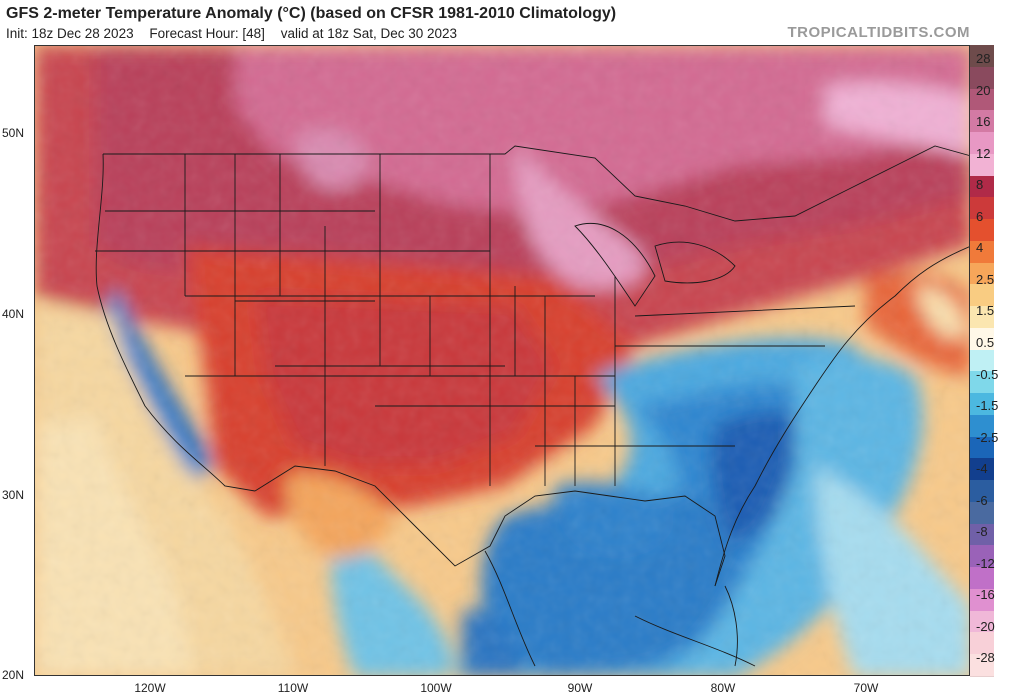 The width and height of the screenshot is (1024, 696). Describe the element at coordinates (985, 658) in the screenshot. I see `colorbar-label: -28` at that location.